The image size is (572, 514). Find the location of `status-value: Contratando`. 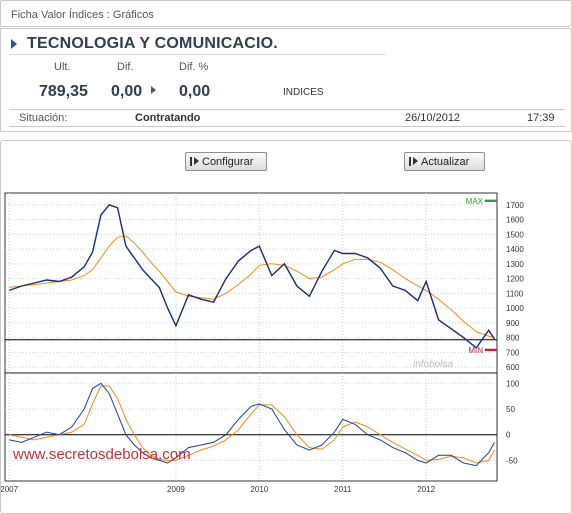

status-value: Contratando is located at coordinates (168, 118).